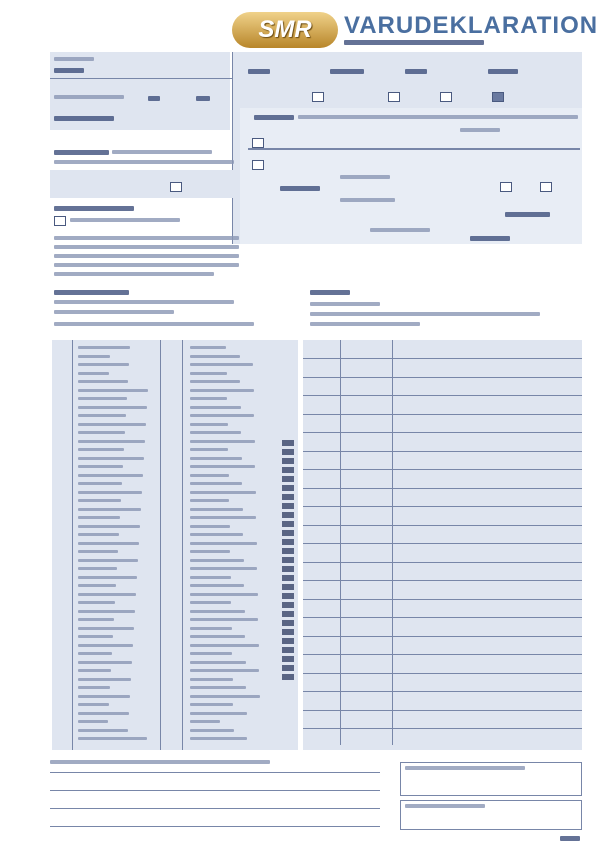 The width and height of the screenshot is (600, 857). I want to click on checkbox-checked, so click(498, 97).